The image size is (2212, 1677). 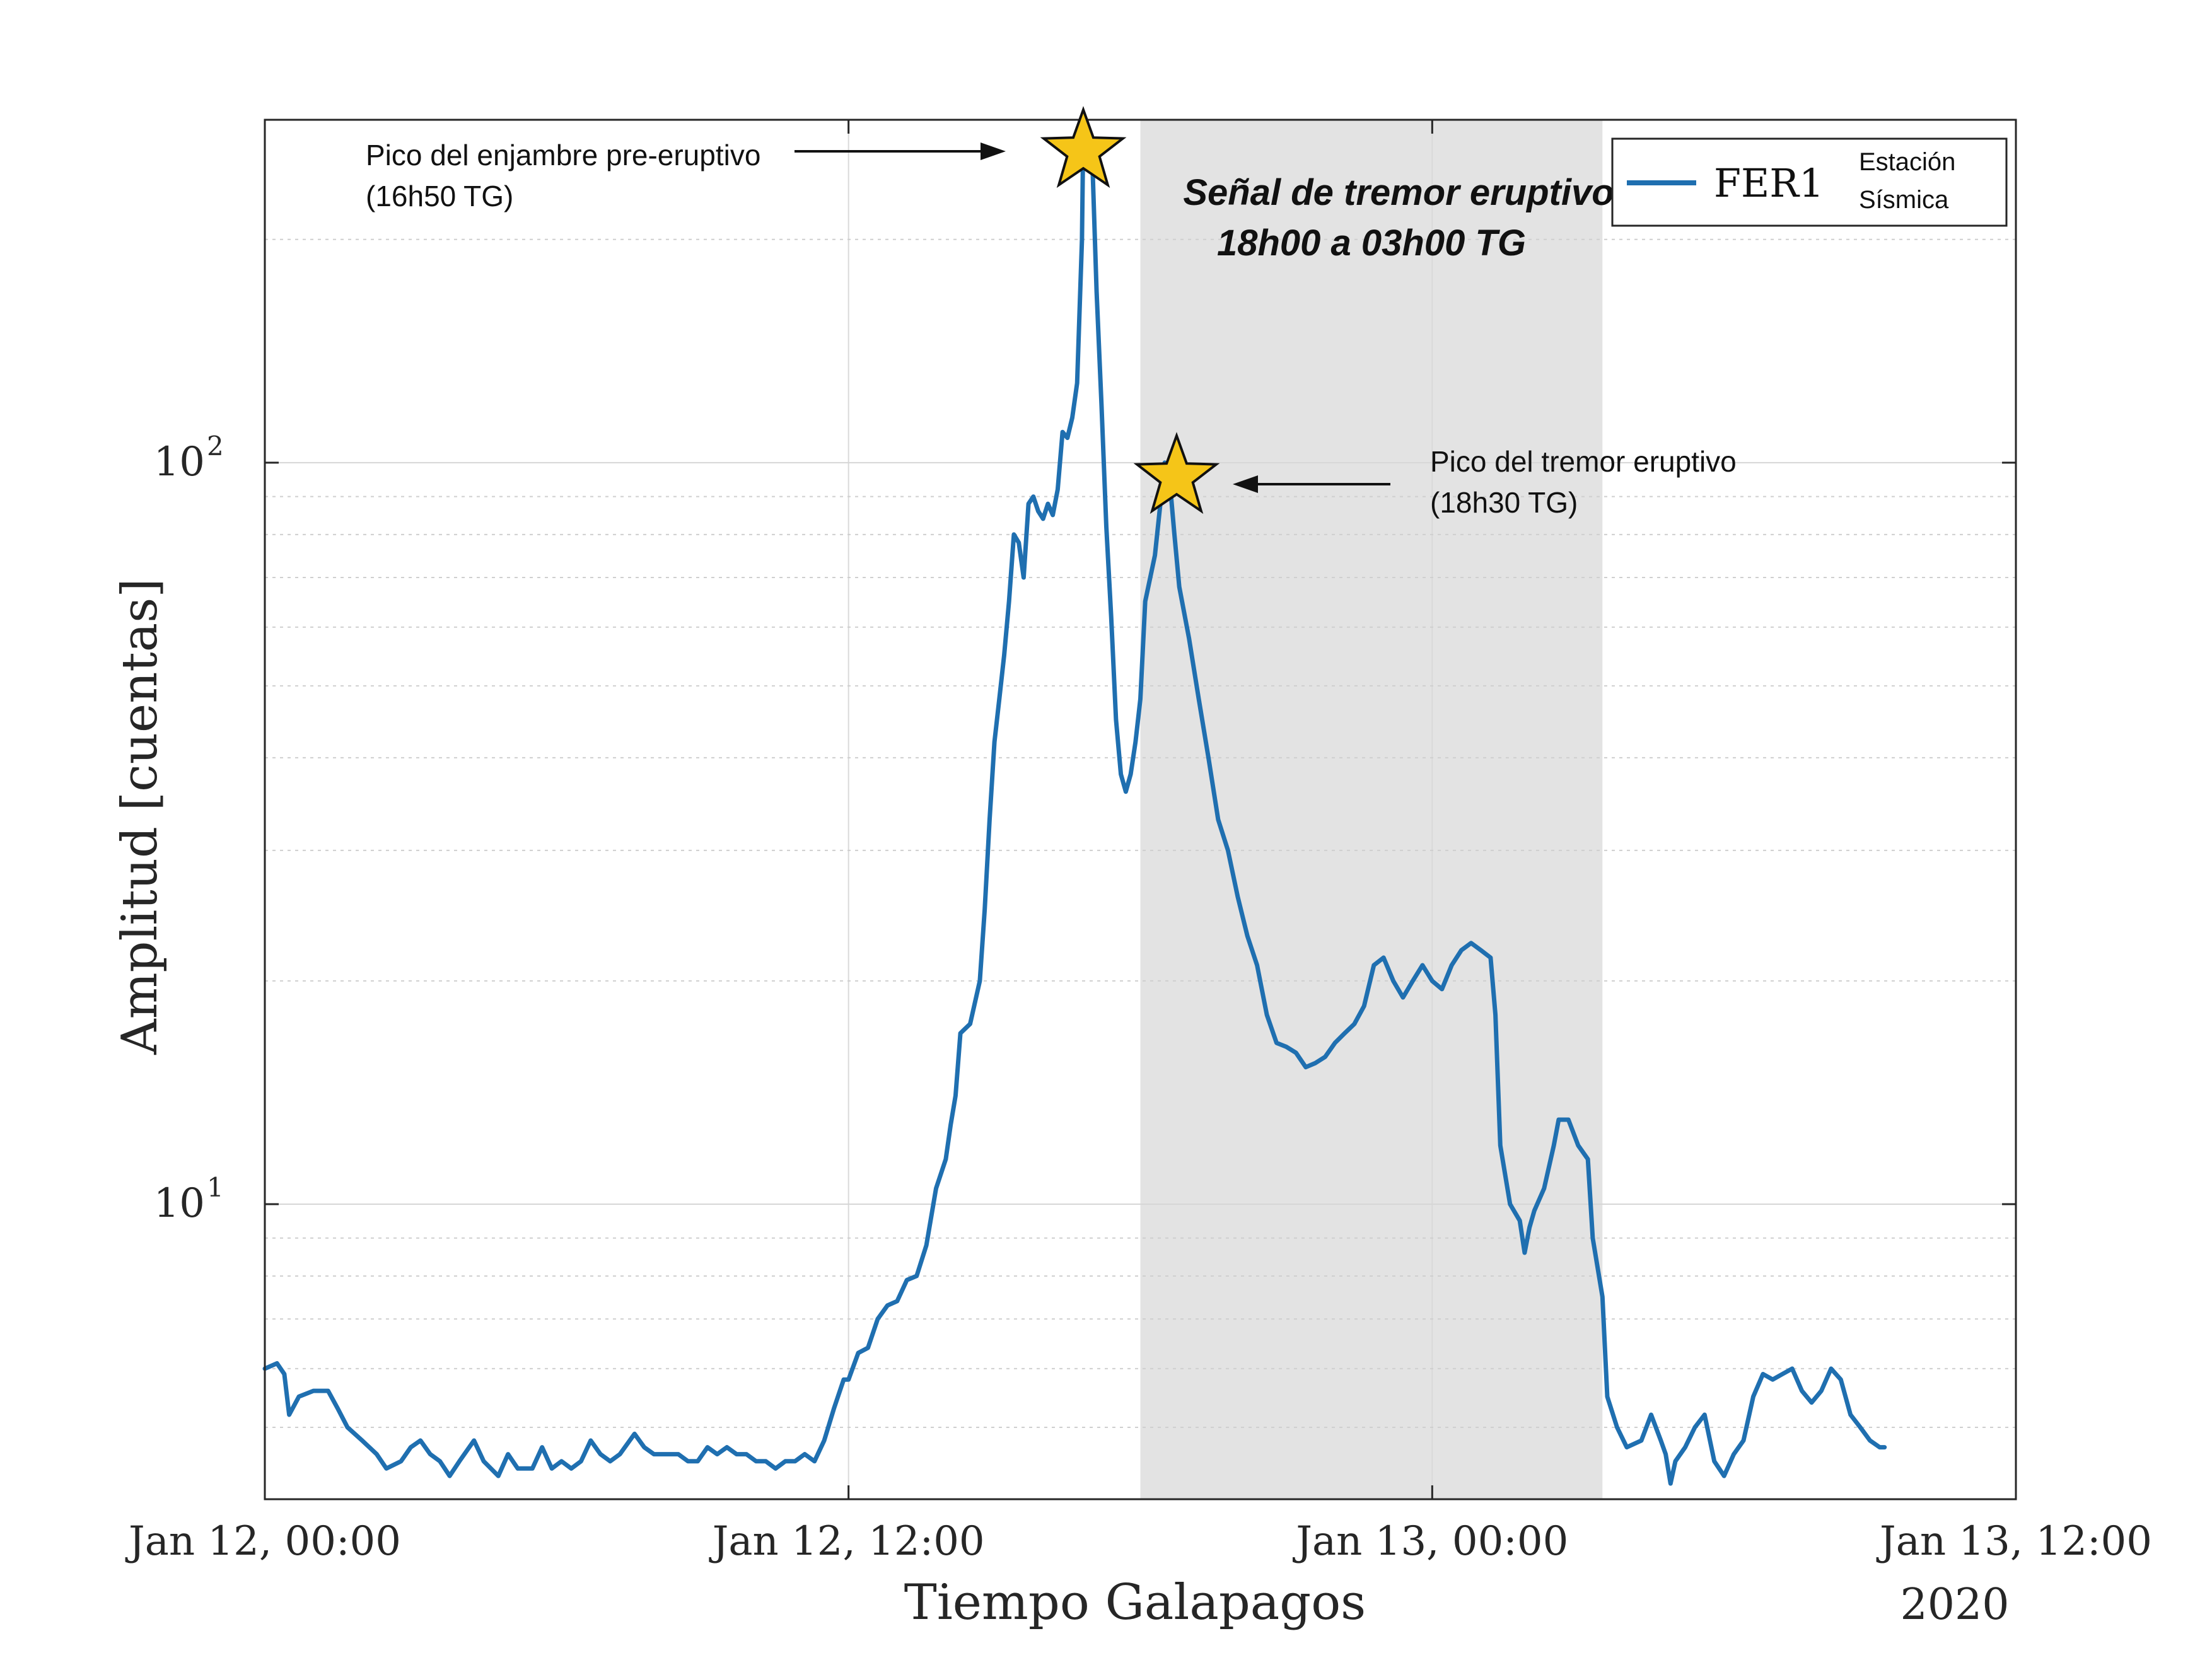 What do you see at coordinates (1130, 310) in the screenshot?
I see `stars` at bounding box center [1130, 310].